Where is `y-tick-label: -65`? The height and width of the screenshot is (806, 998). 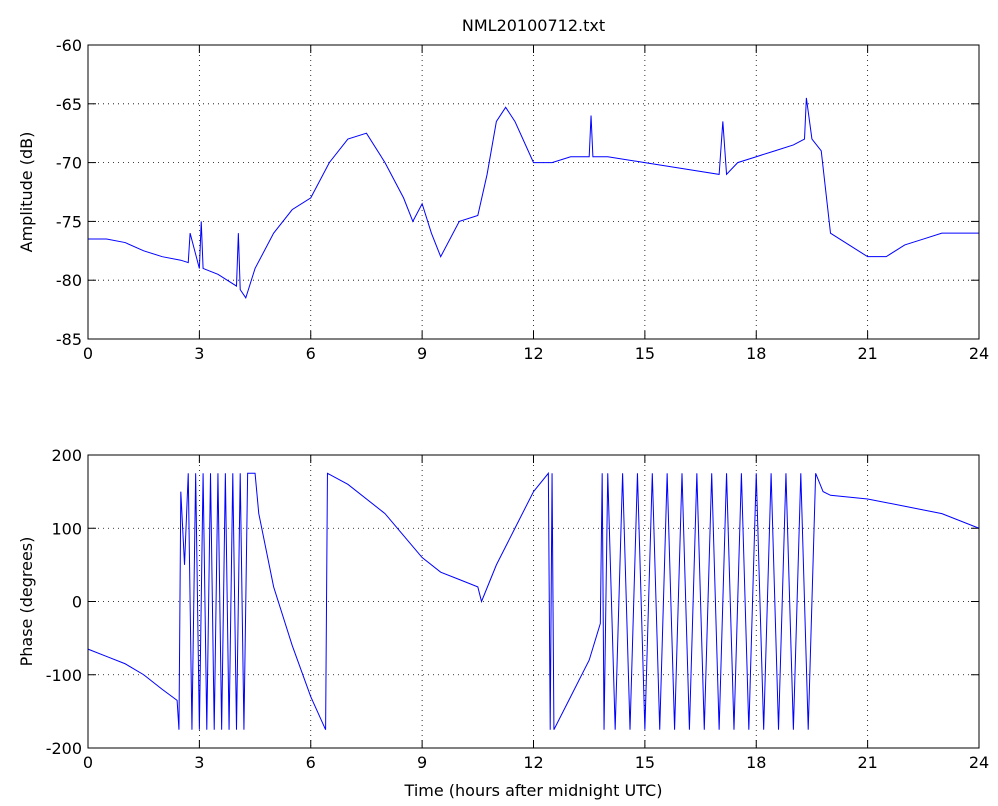
y-tick-label: -65 is located at coordinates (69, 104).